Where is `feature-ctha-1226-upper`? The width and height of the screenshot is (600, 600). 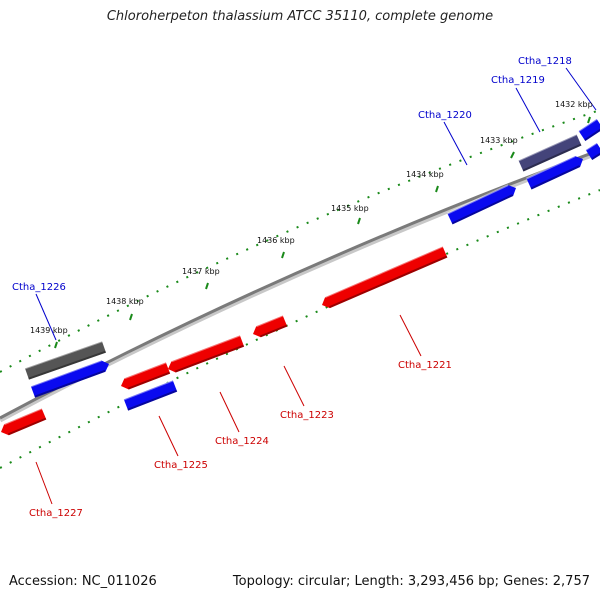
feature-ctha-1226-upper is located at coordinates (65, 360).